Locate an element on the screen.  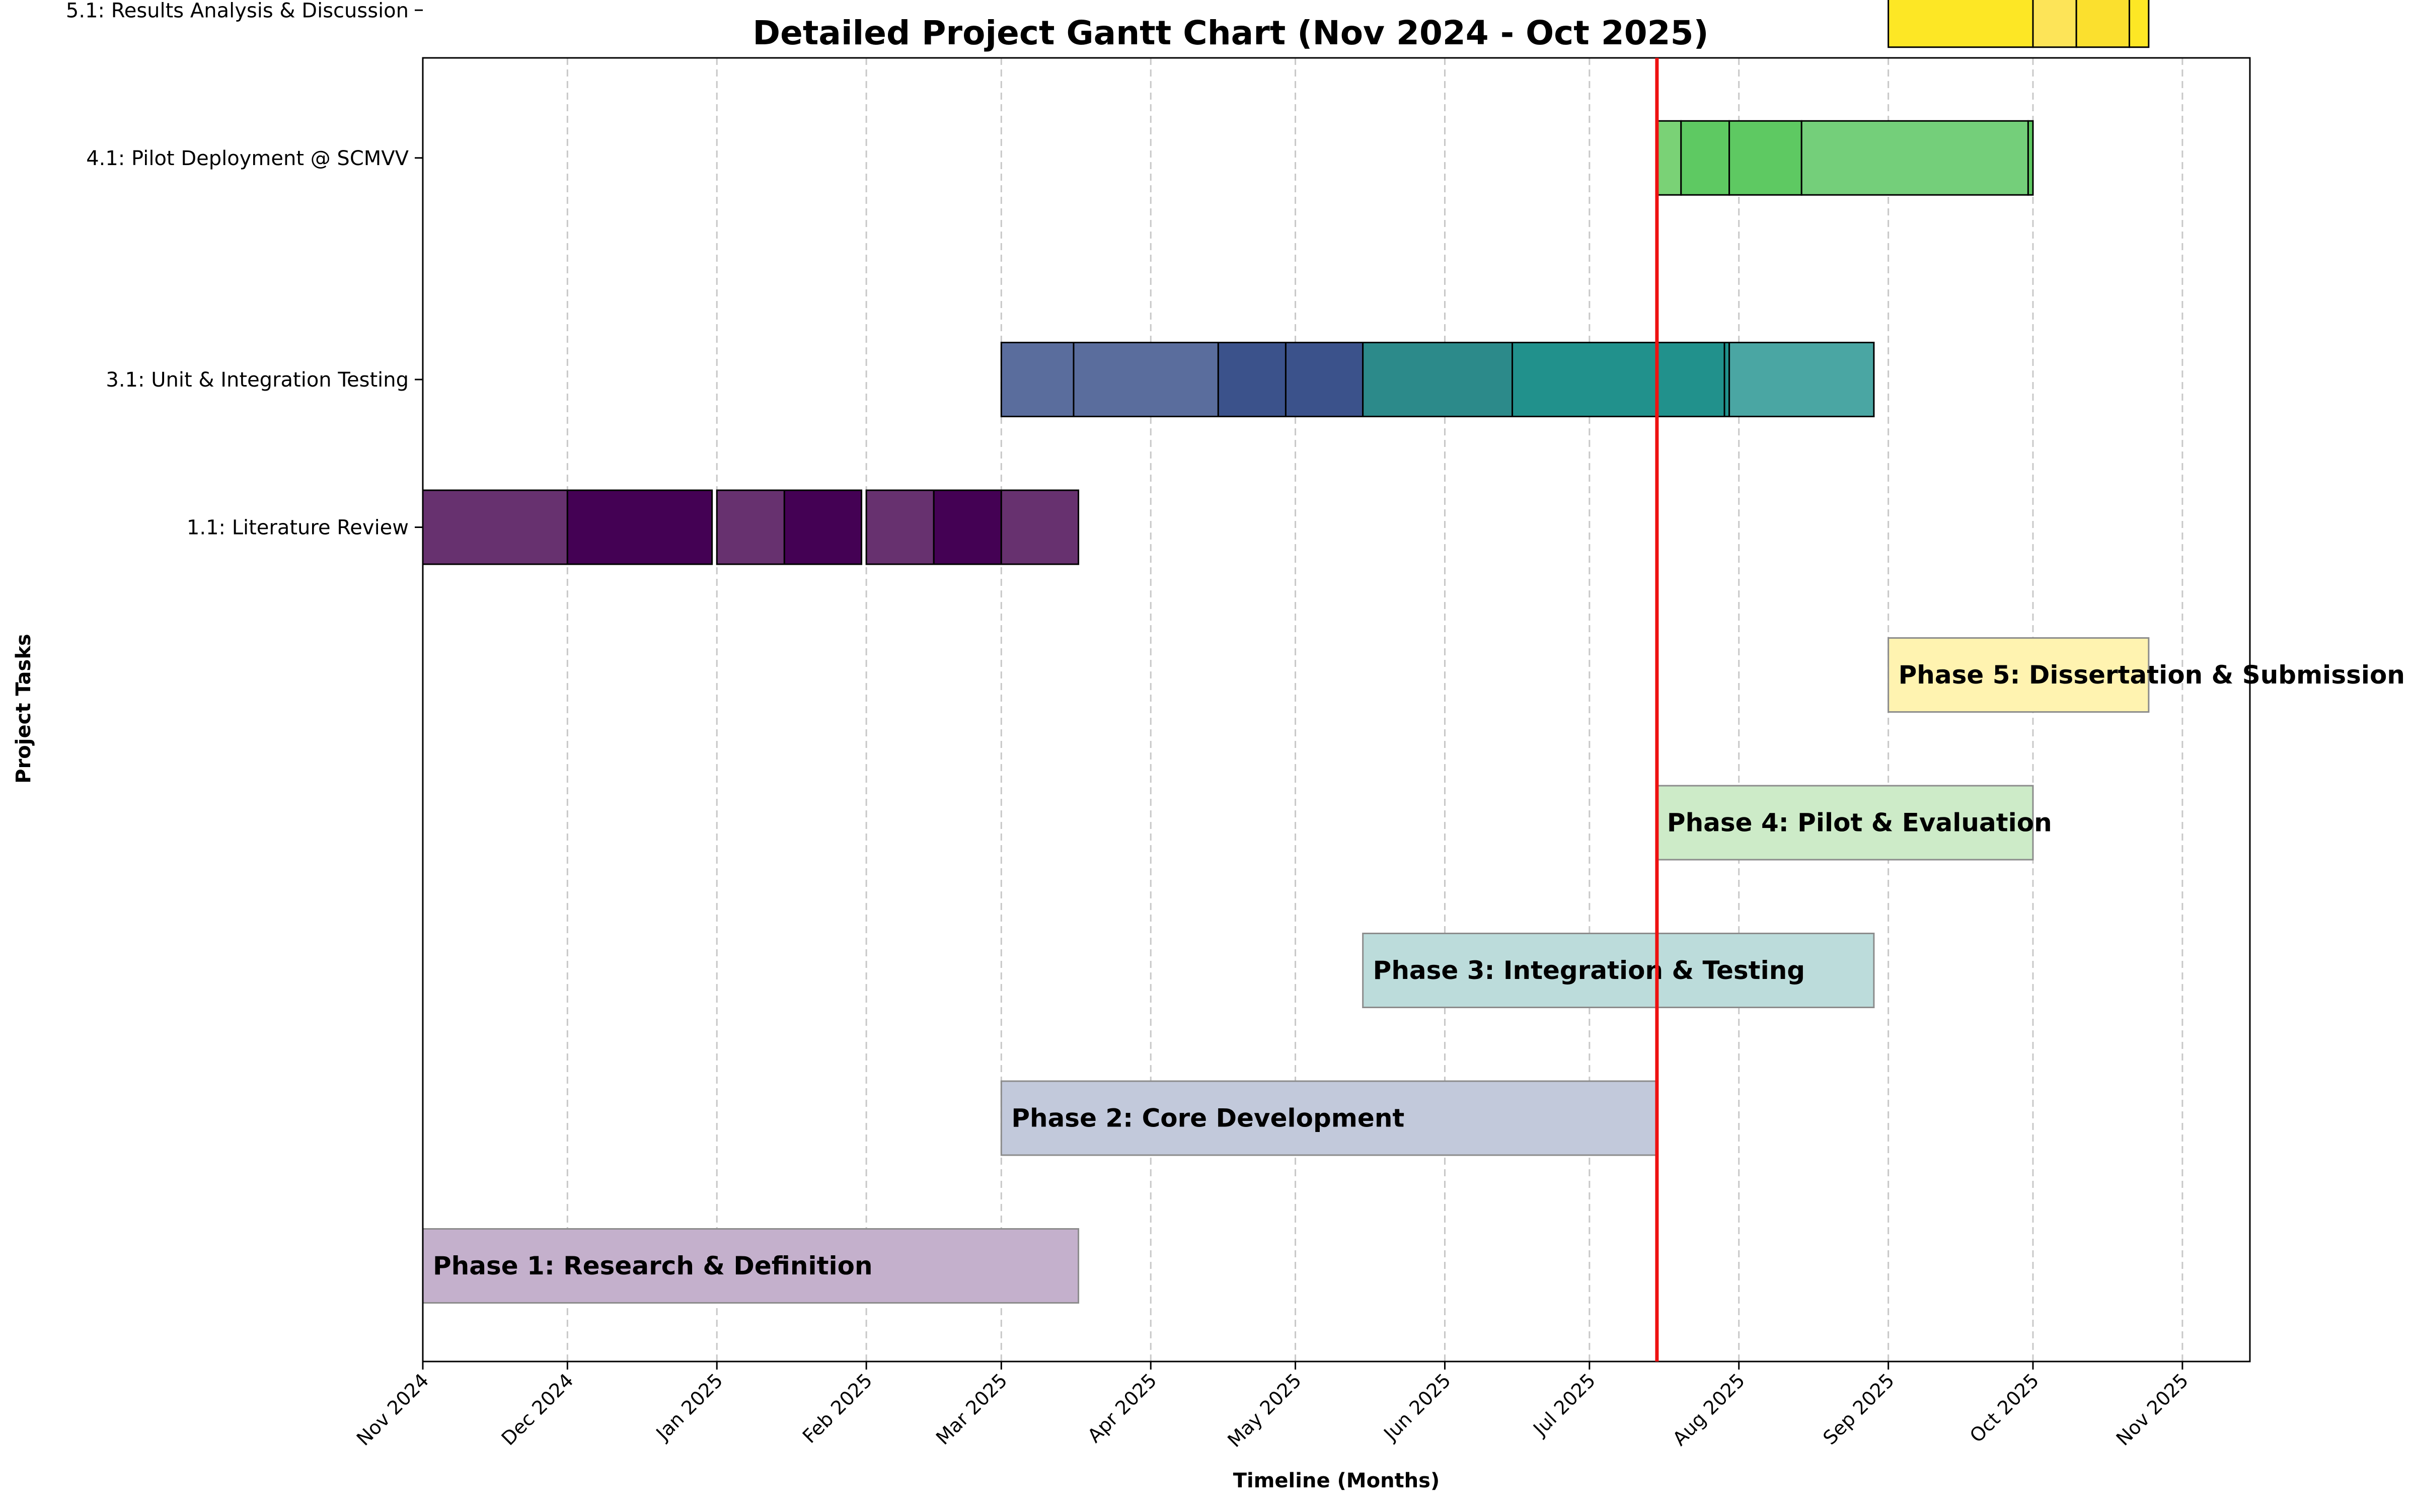
x-axis-label: Timeline (Months) is located at coordinates (1336, 1480).